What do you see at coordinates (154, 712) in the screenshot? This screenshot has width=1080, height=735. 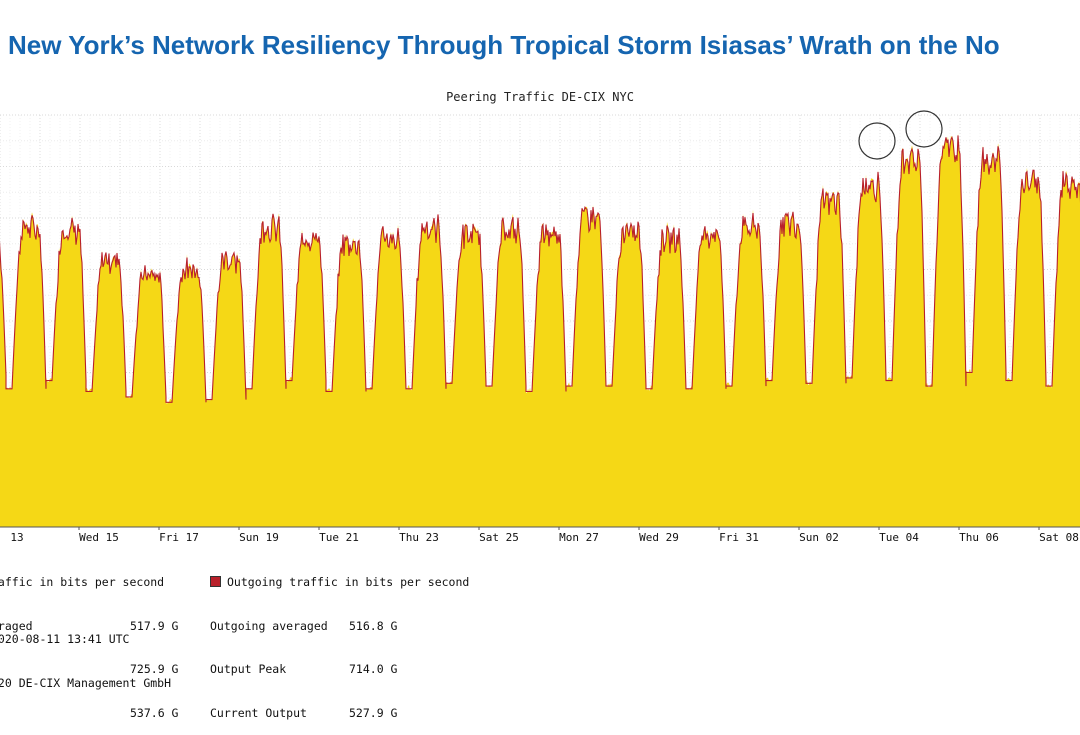 I see `legend-value: 537.6 G` at bounding box center [154, 712].